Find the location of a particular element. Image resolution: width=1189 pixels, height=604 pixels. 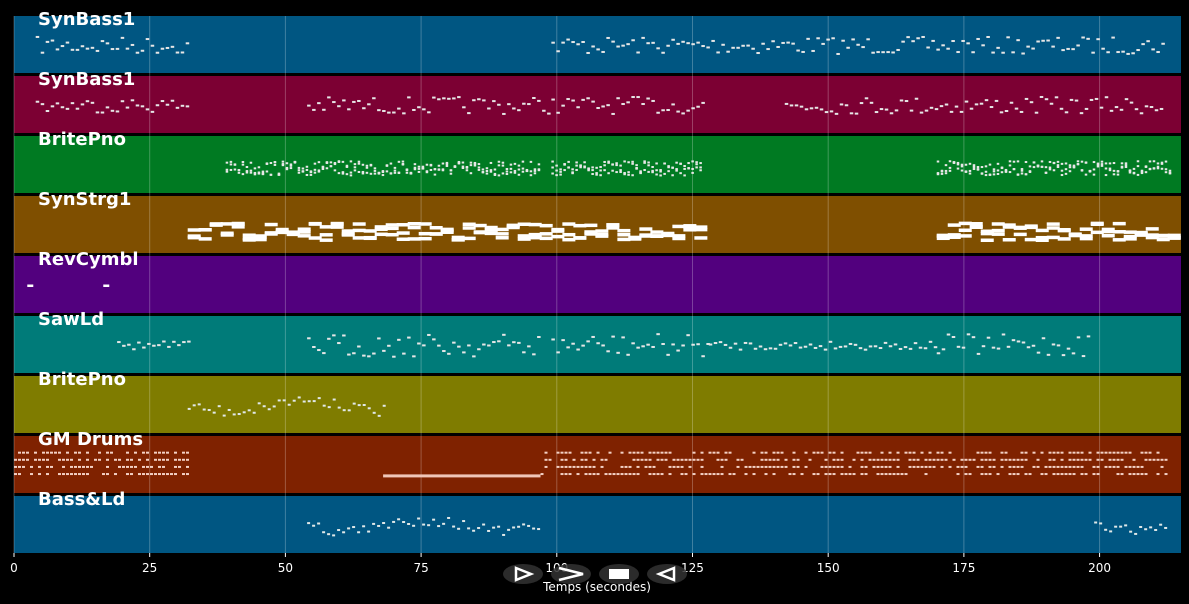

forward-button is located at coordinates (571, 574).